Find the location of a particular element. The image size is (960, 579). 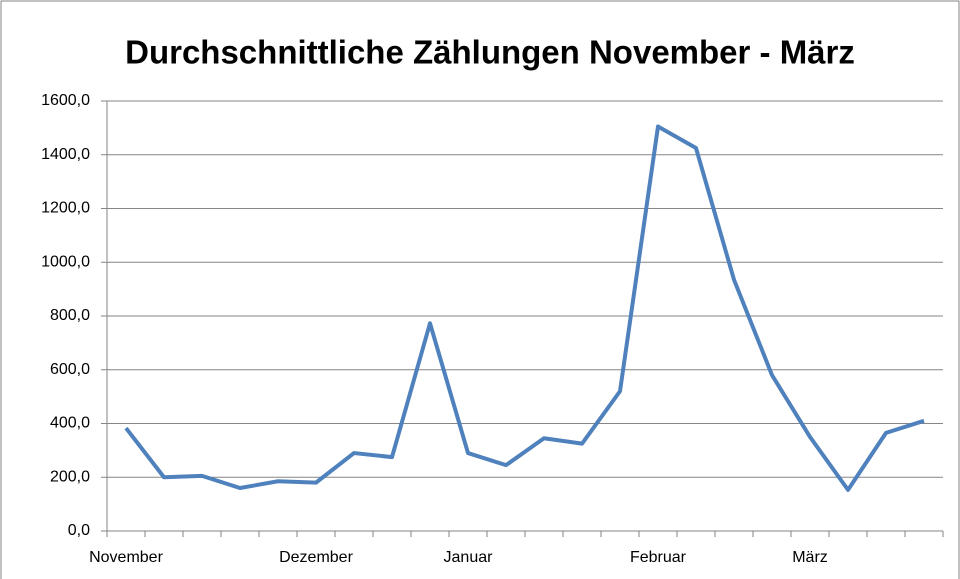

x-tick-label: November is located at coordinates (126, 557).